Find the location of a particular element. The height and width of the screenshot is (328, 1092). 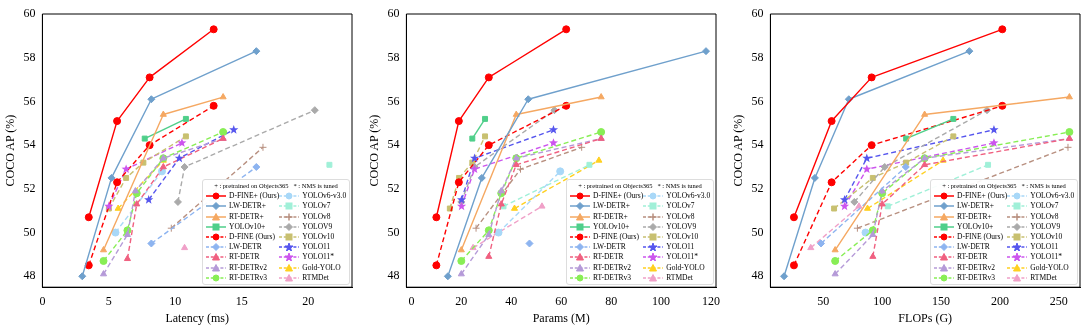

x-tick-label: 150 is located at coordinates (941, 300).